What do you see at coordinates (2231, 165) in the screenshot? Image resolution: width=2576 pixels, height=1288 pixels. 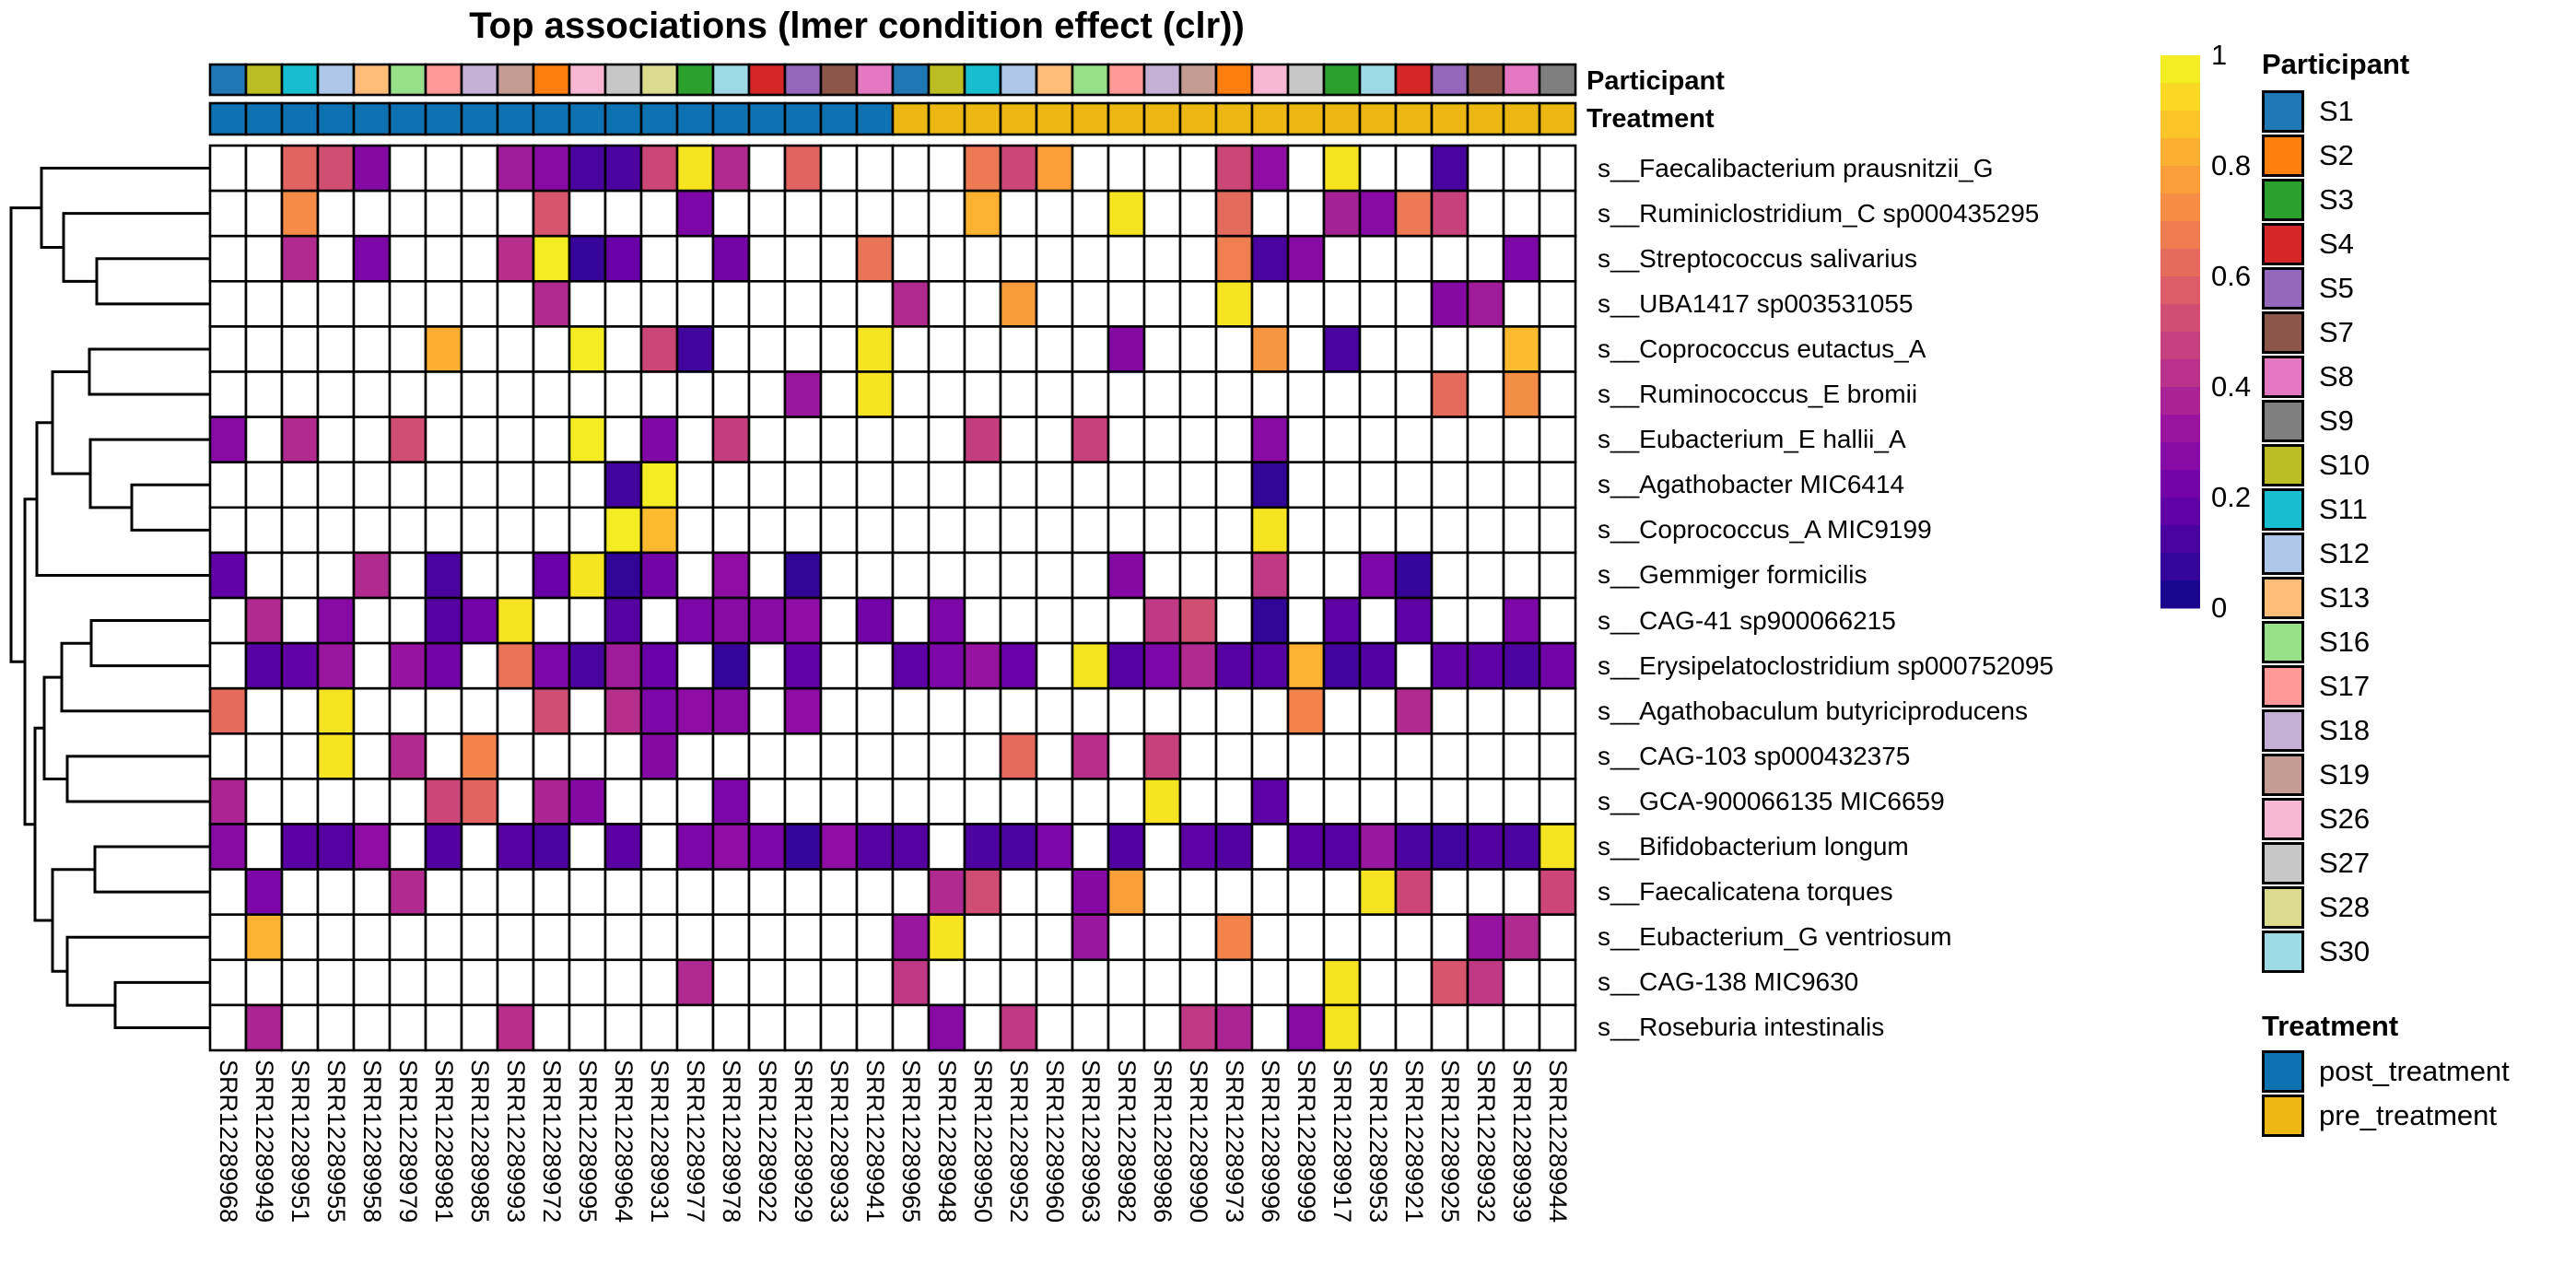 I see `colorbar-tick-label: 0.8` at bounding box center [2231, 165].